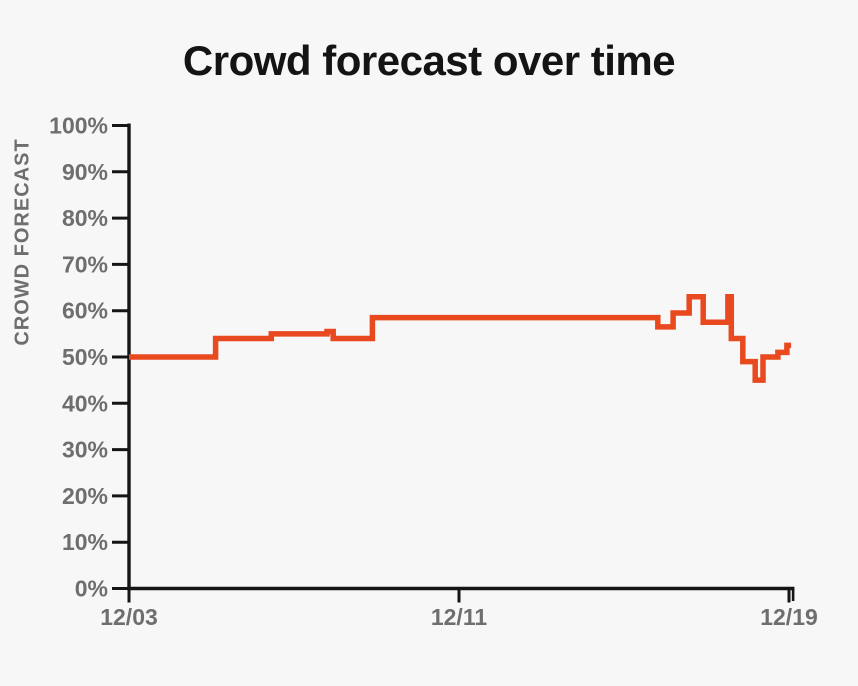 The image size is (858, 686). I want to click on y-axis-tick-label: 30%, so click(85, 450).